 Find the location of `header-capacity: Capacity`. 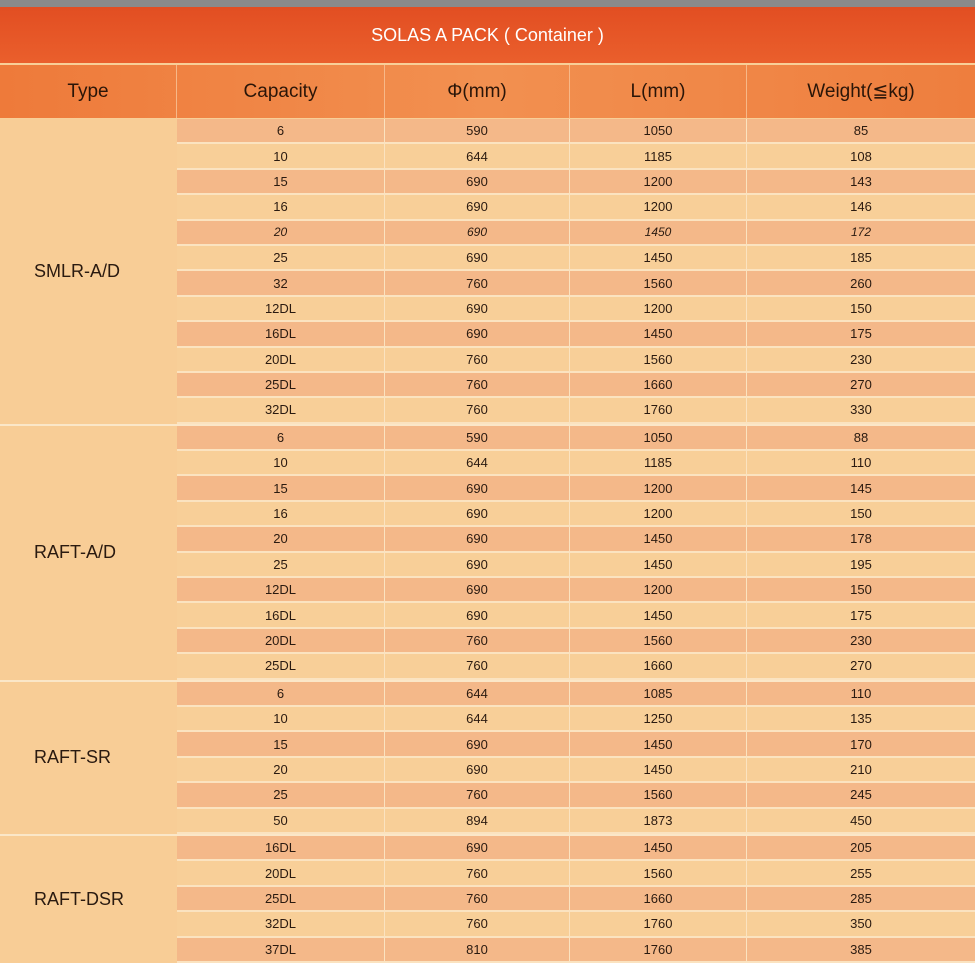

header-capacity: Capacity is located at coordinates (281, 91).